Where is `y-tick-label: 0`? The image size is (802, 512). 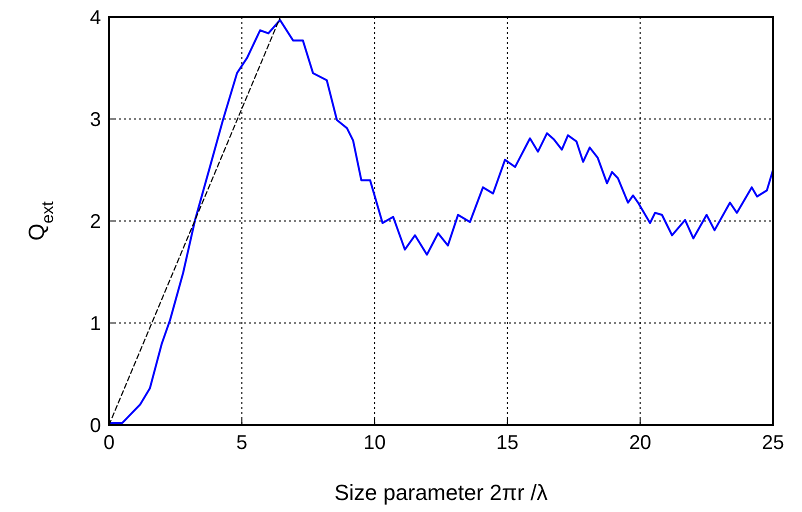
y-tick-label: 0 is located at coordinates (95, 426).